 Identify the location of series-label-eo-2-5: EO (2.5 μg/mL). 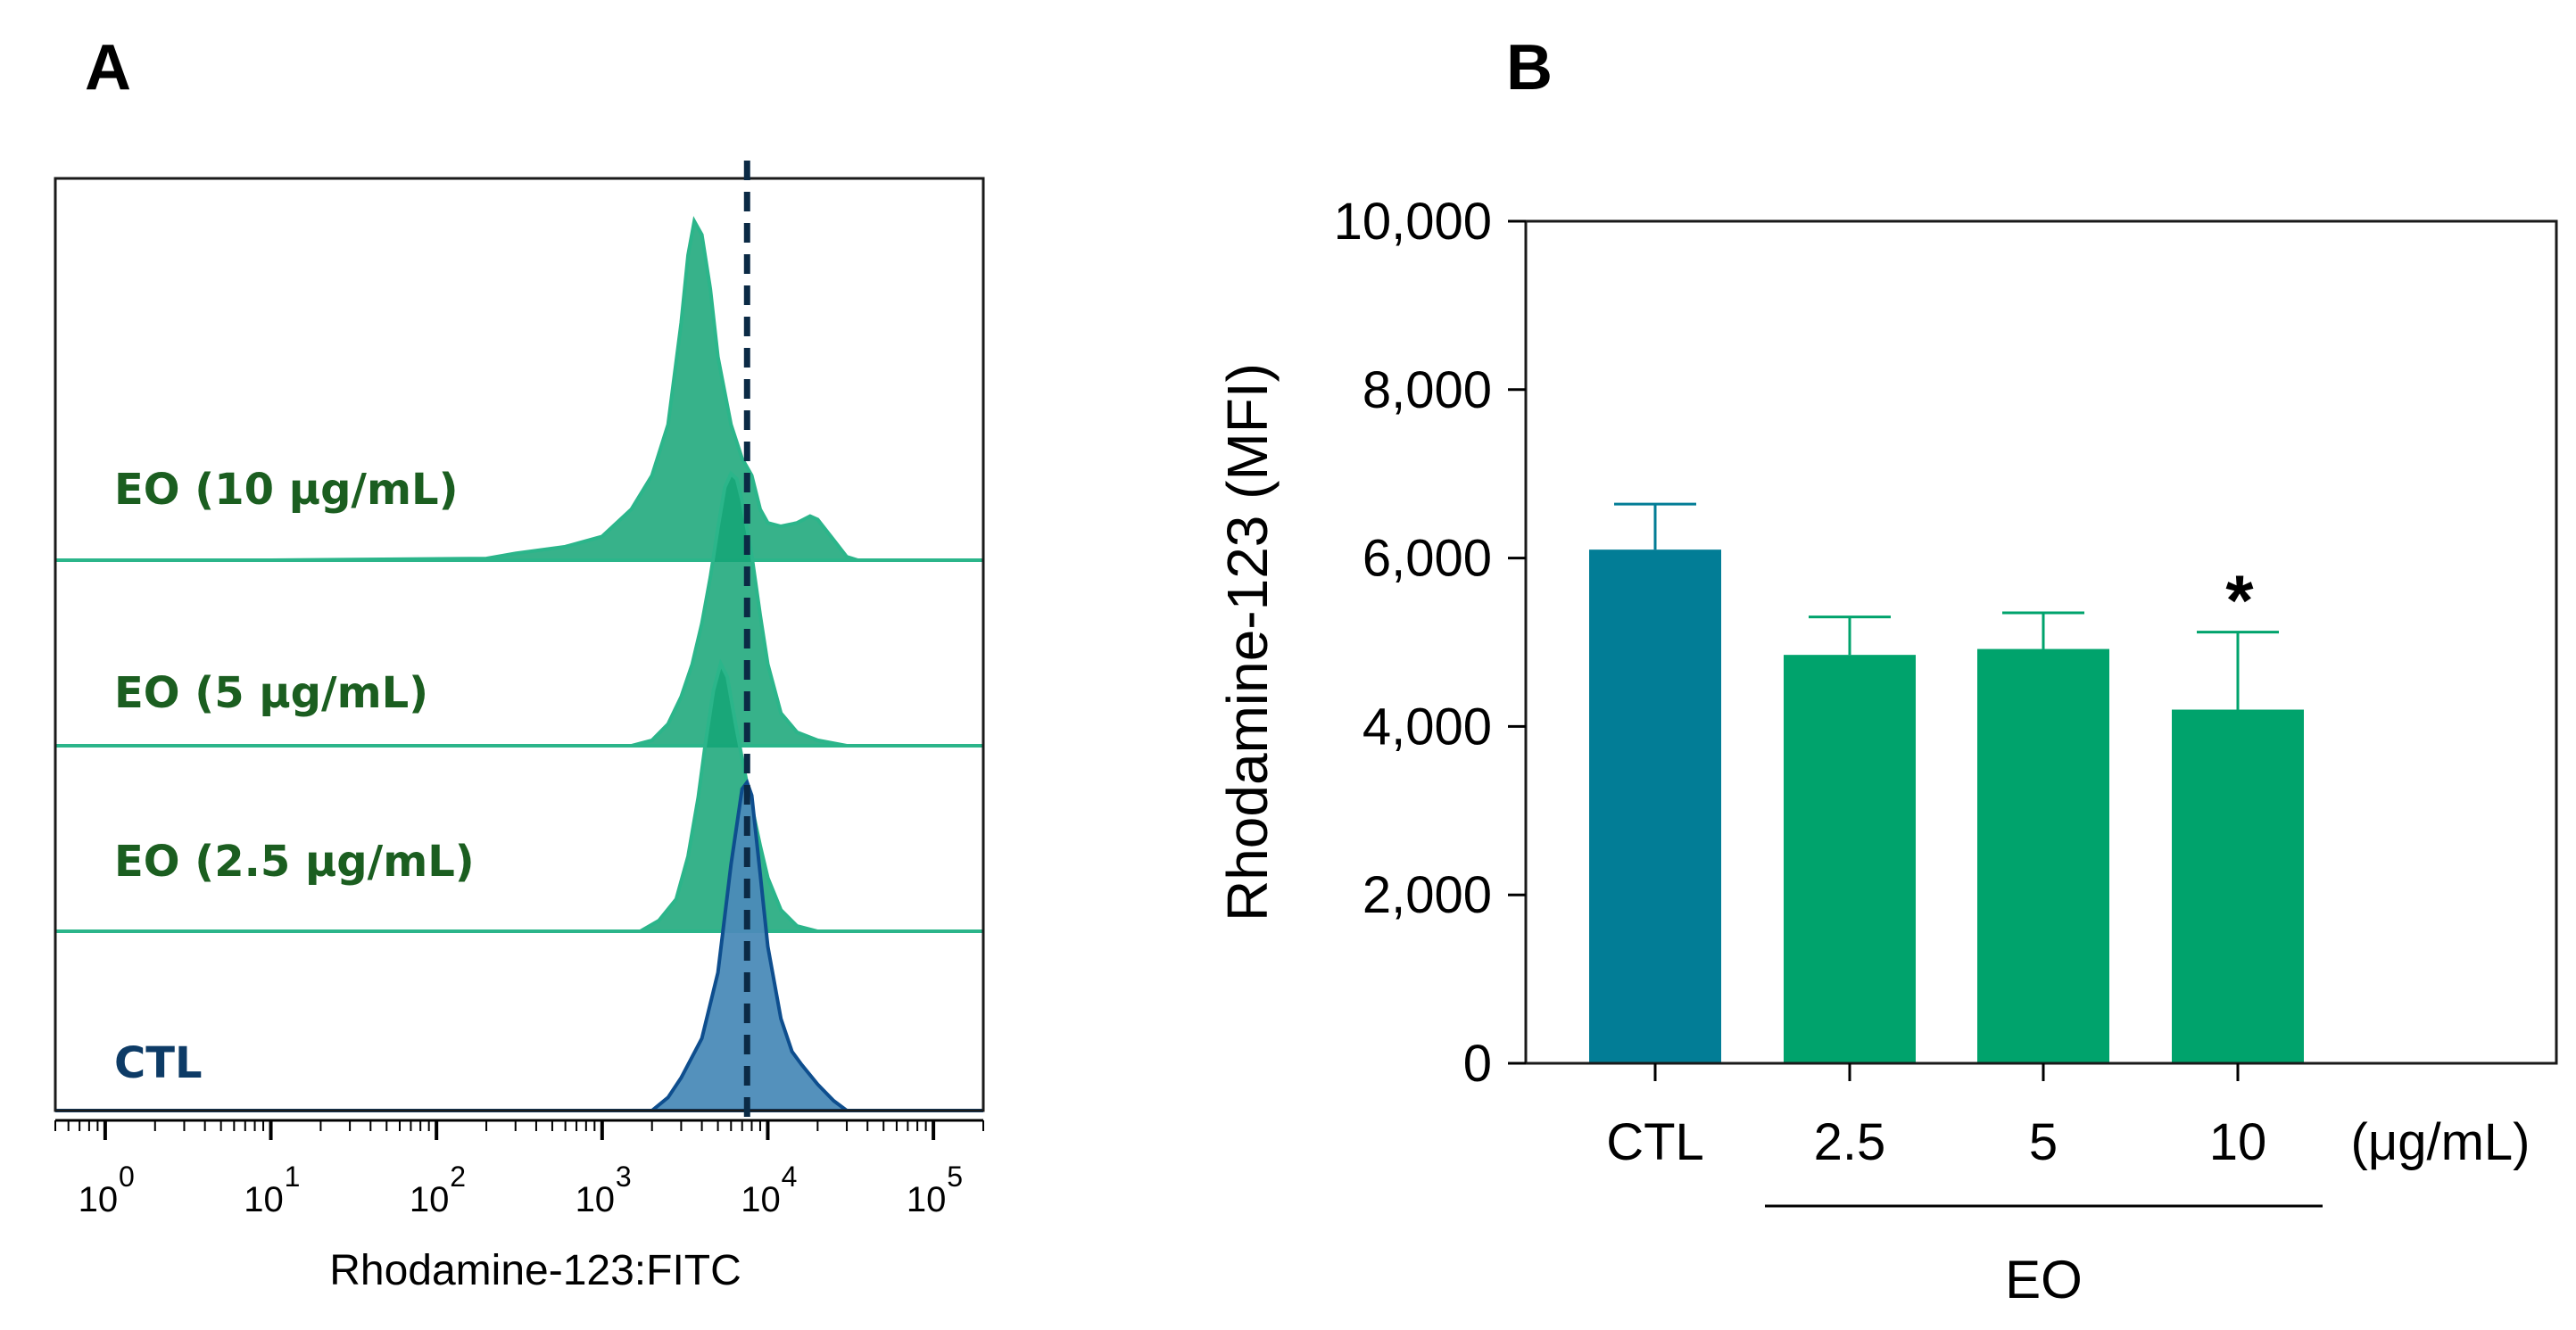
(294, 862).